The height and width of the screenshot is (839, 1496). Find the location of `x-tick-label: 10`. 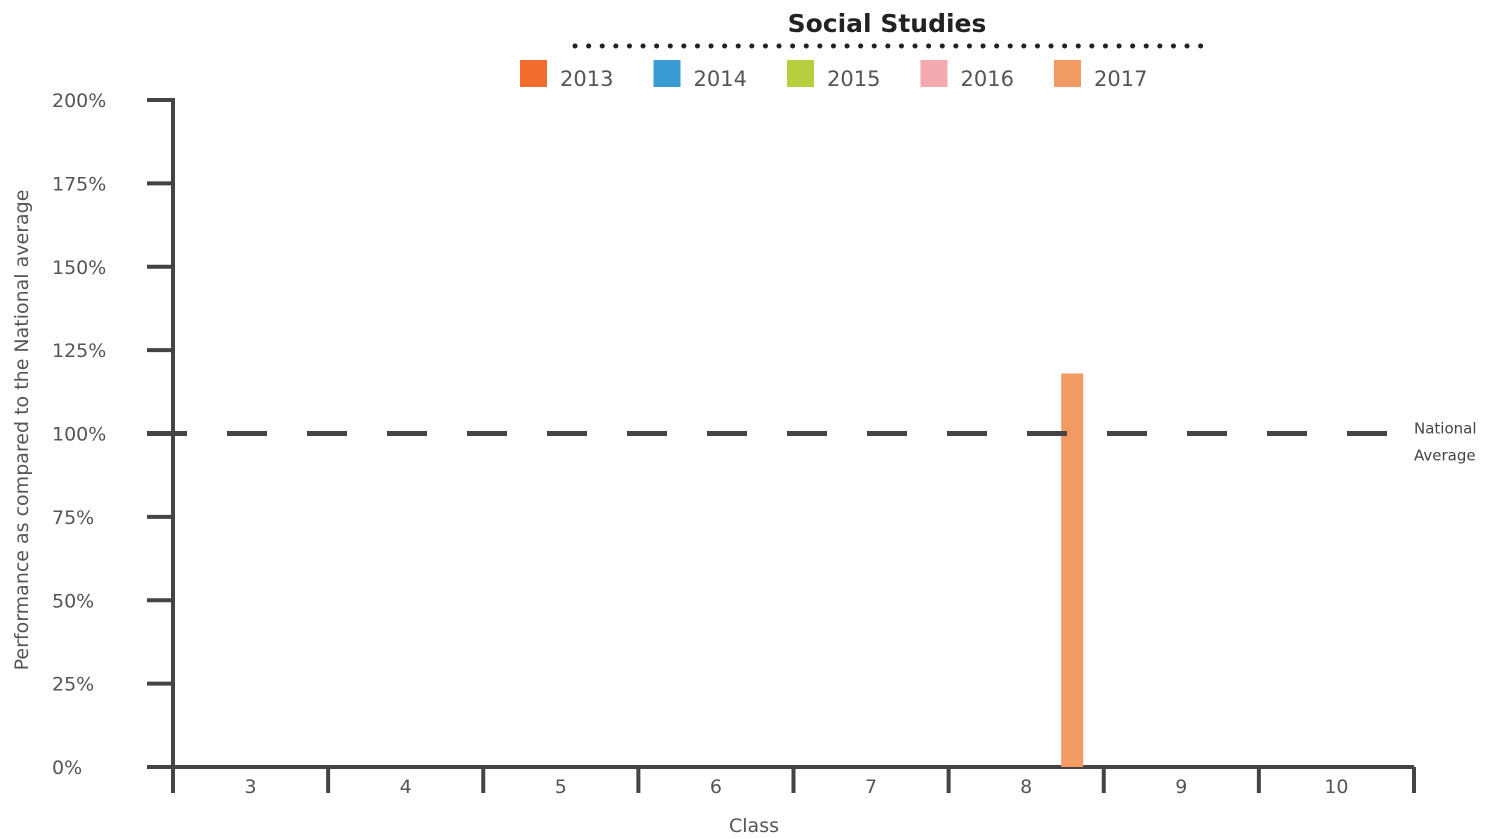

x-tick-label: 10 is located at coordinates (1336, 787).